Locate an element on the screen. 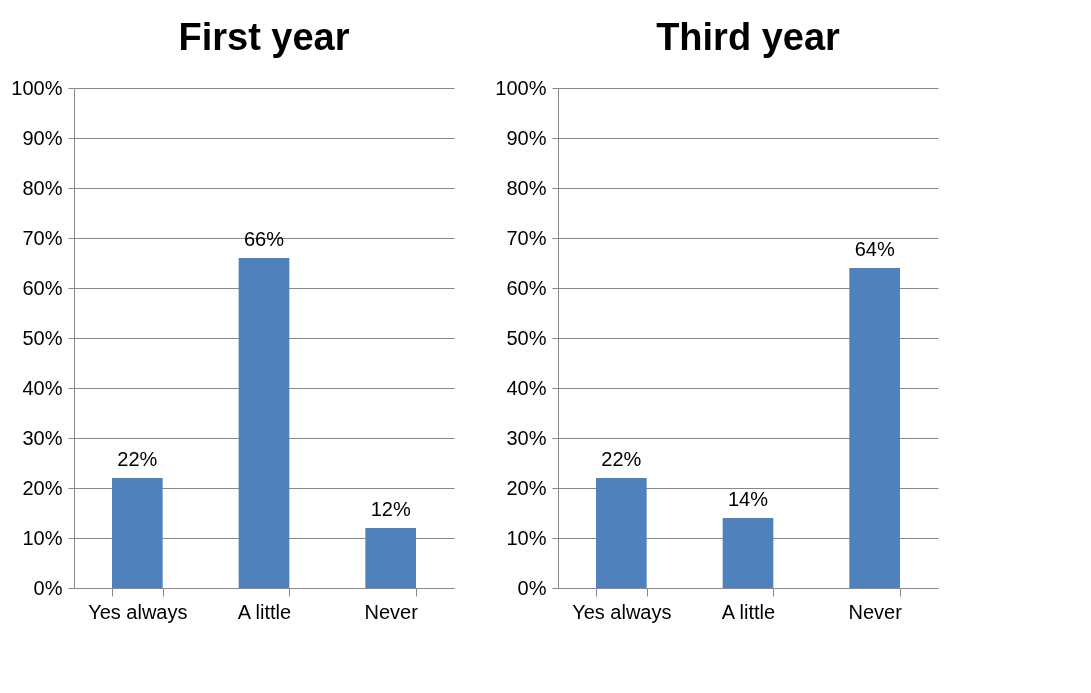  data-label: 64% is located at coordinates (874, 249).